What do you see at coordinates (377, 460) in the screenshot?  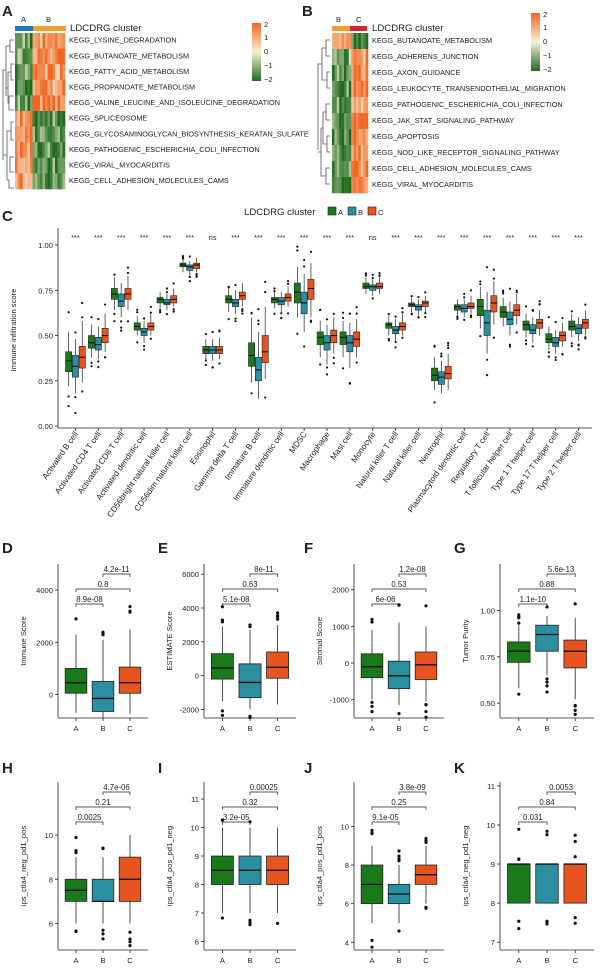 I see `cell-type-label: Natural killer T cell` at bounding box center [377, 460].